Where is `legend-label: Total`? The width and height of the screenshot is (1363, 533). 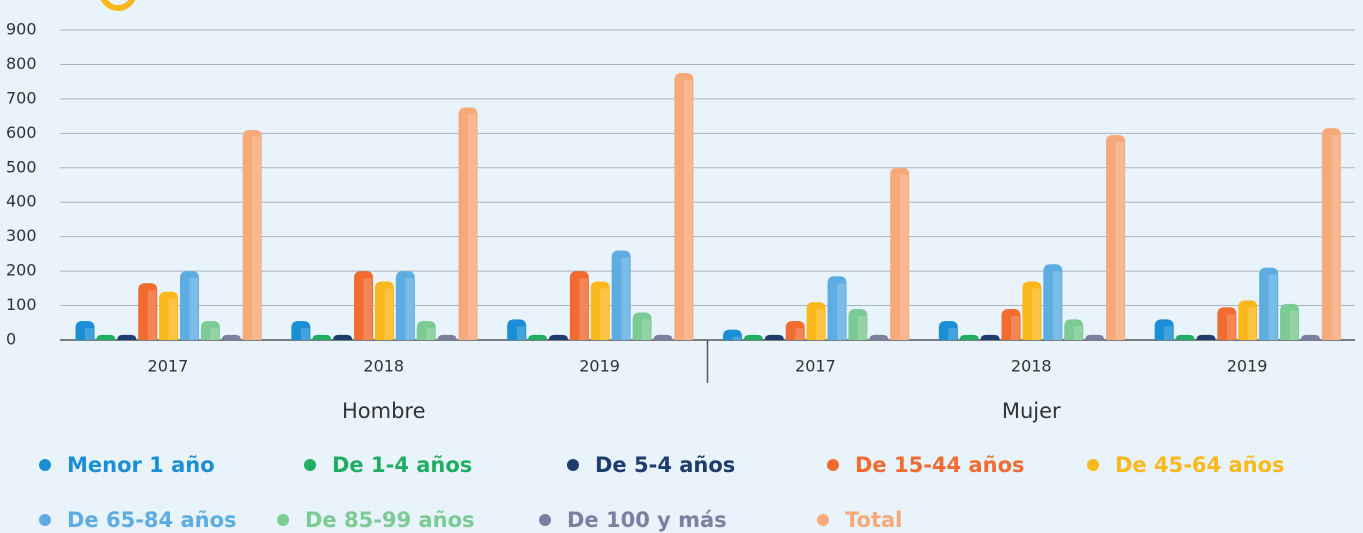 legend-label: Total is located at coordinates (873, 520).